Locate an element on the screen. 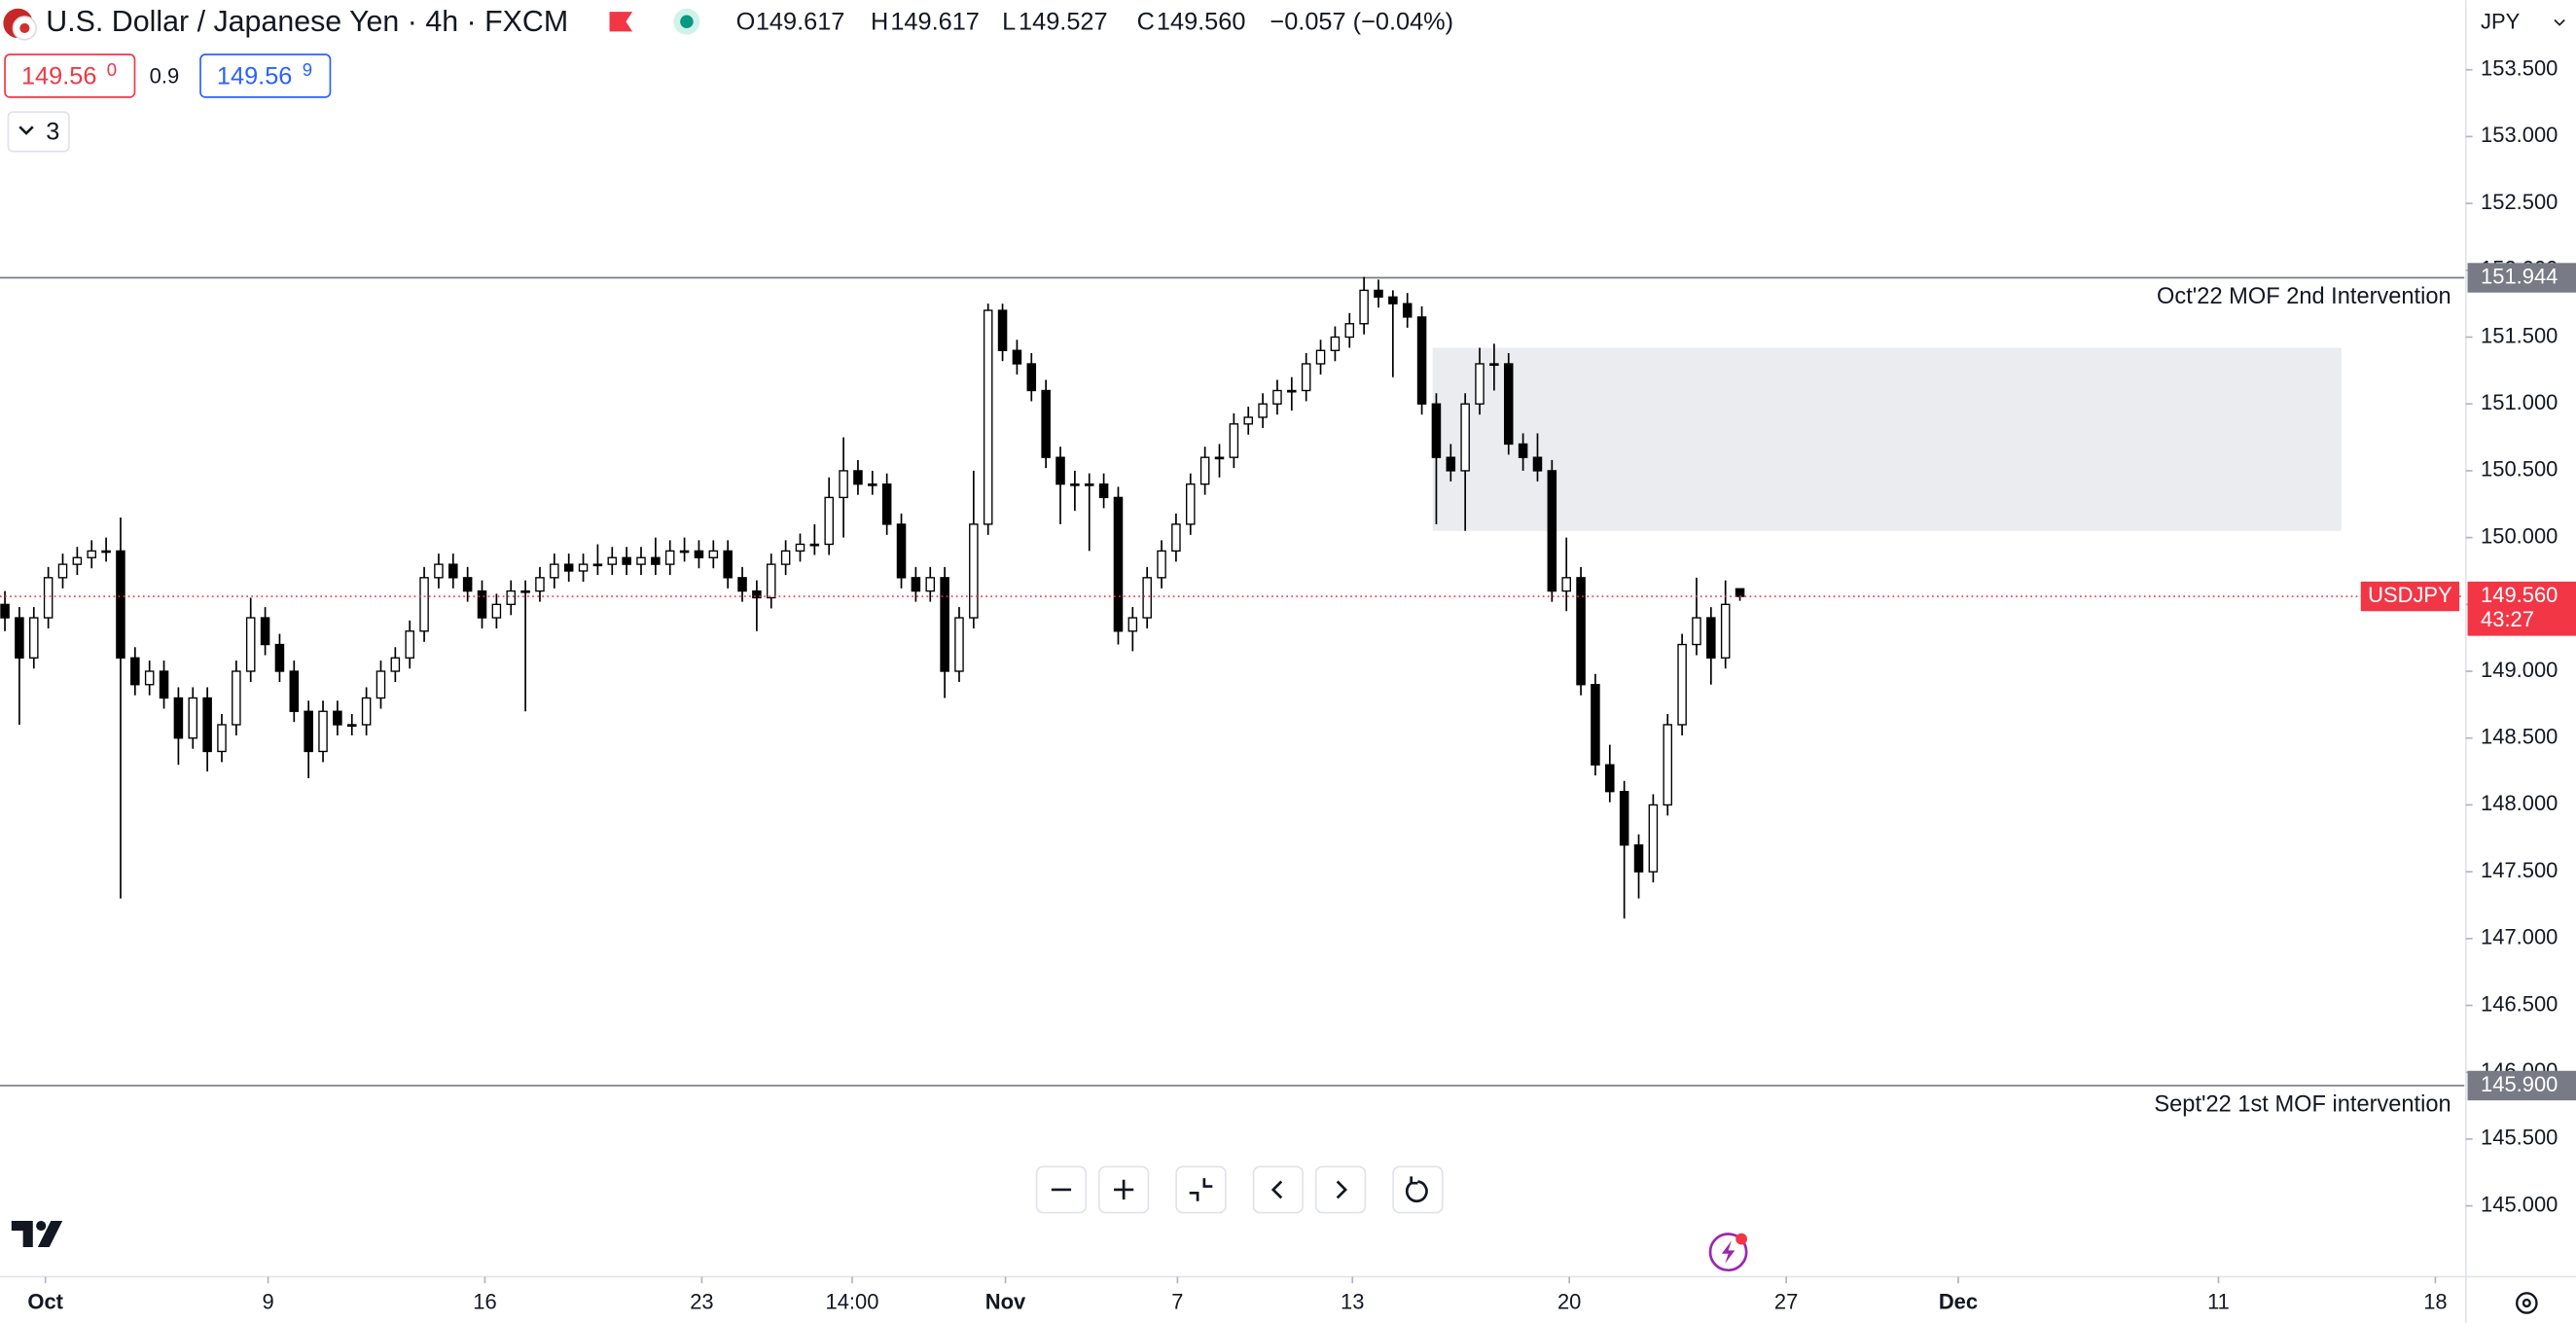  level-label: 151.944 is located at coordinates (2519, 276).